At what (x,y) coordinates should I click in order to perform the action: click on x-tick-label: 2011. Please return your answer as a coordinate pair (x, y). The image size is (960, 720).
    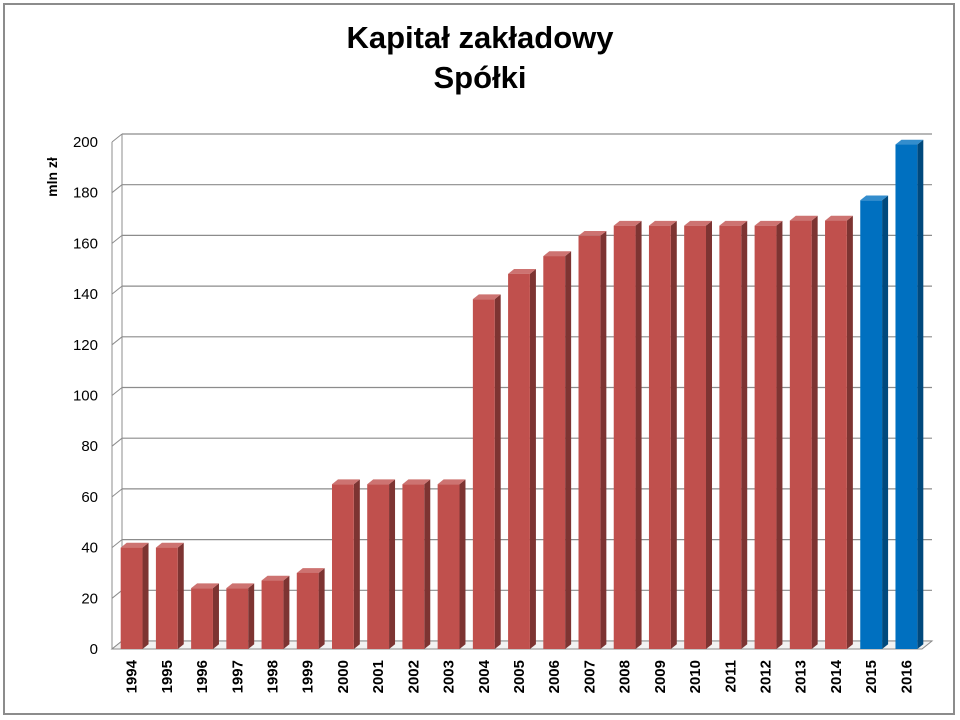
    Looking at the image, I should click on (730, 676).